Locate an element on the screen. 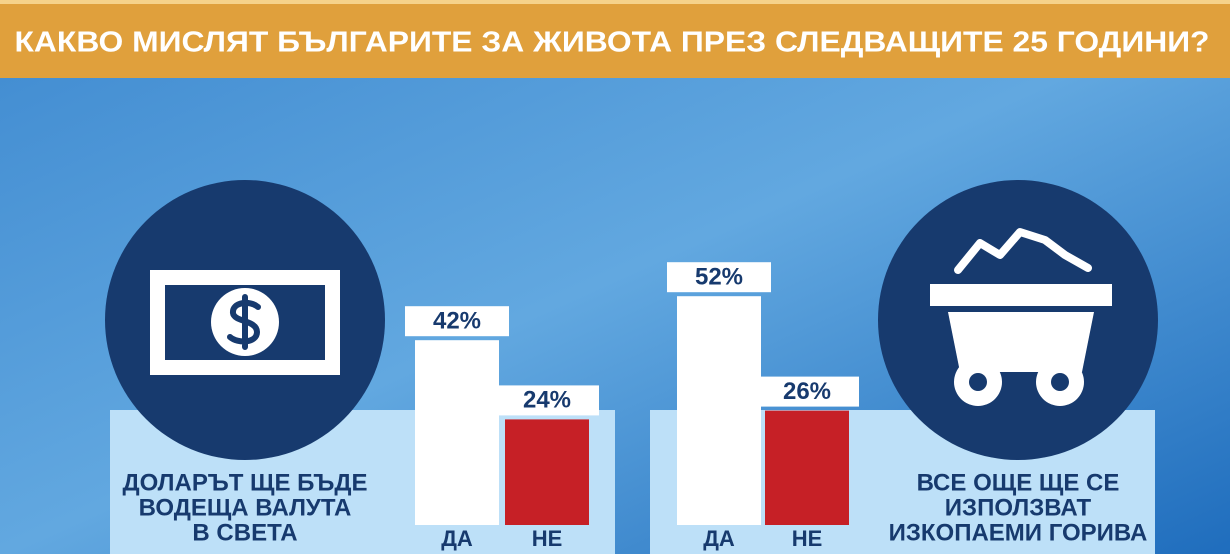 The image size is (1230, 559). value-label: 42% is located at coordinates (457, 321).